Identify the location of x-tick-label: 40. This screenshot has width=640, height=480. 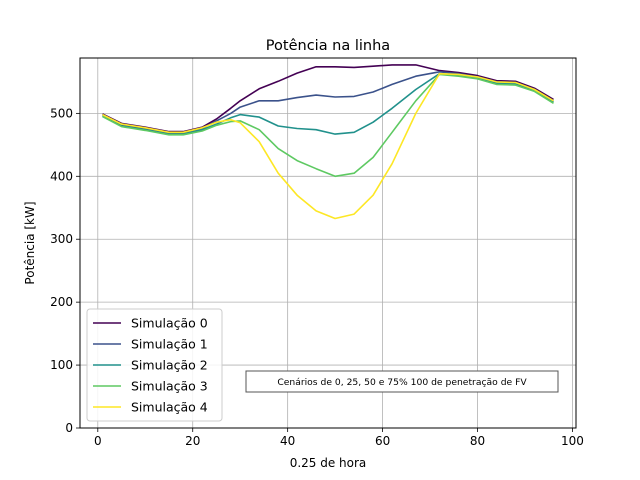
(287, 441).